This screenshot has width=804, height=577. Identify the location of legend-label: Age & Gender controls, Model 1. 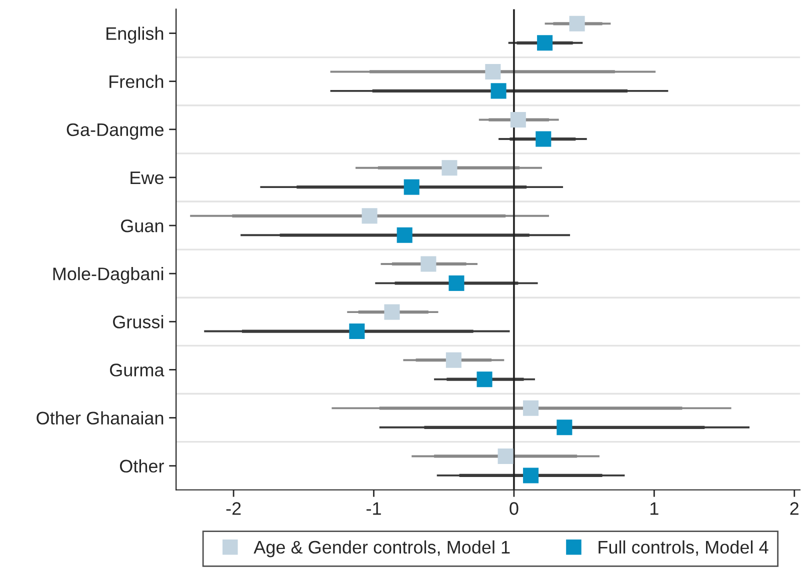
(382, 549).